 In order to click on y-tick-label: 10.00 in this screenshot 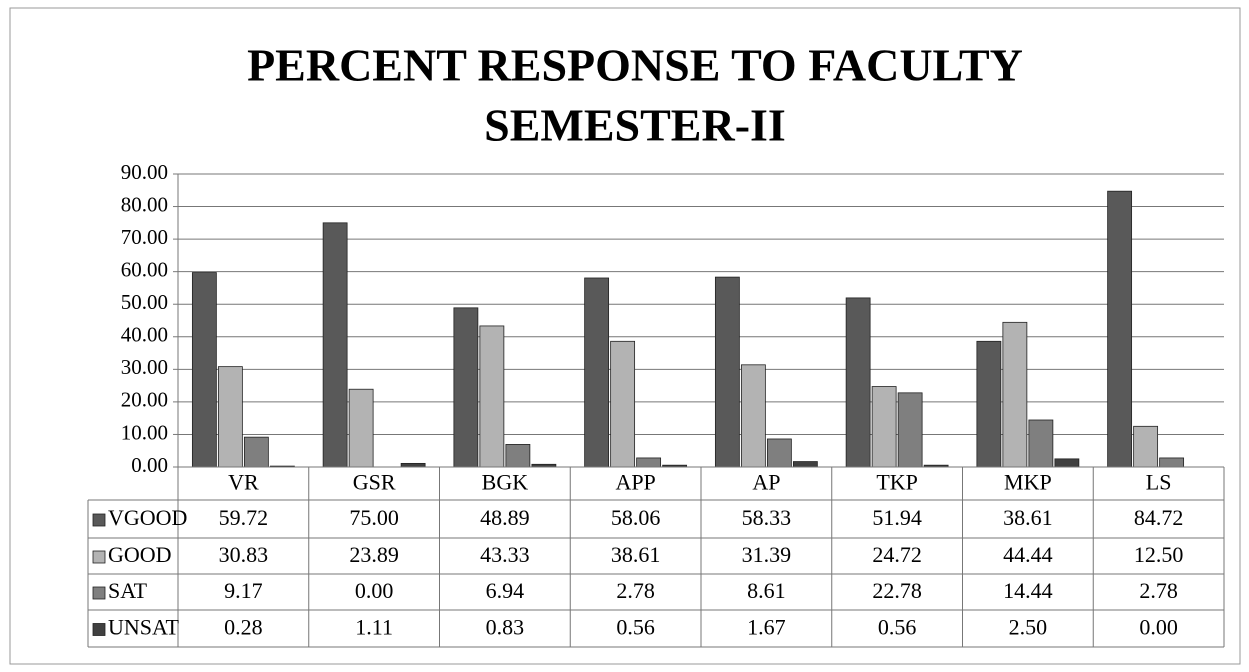, I will do `click(144, 432)`.